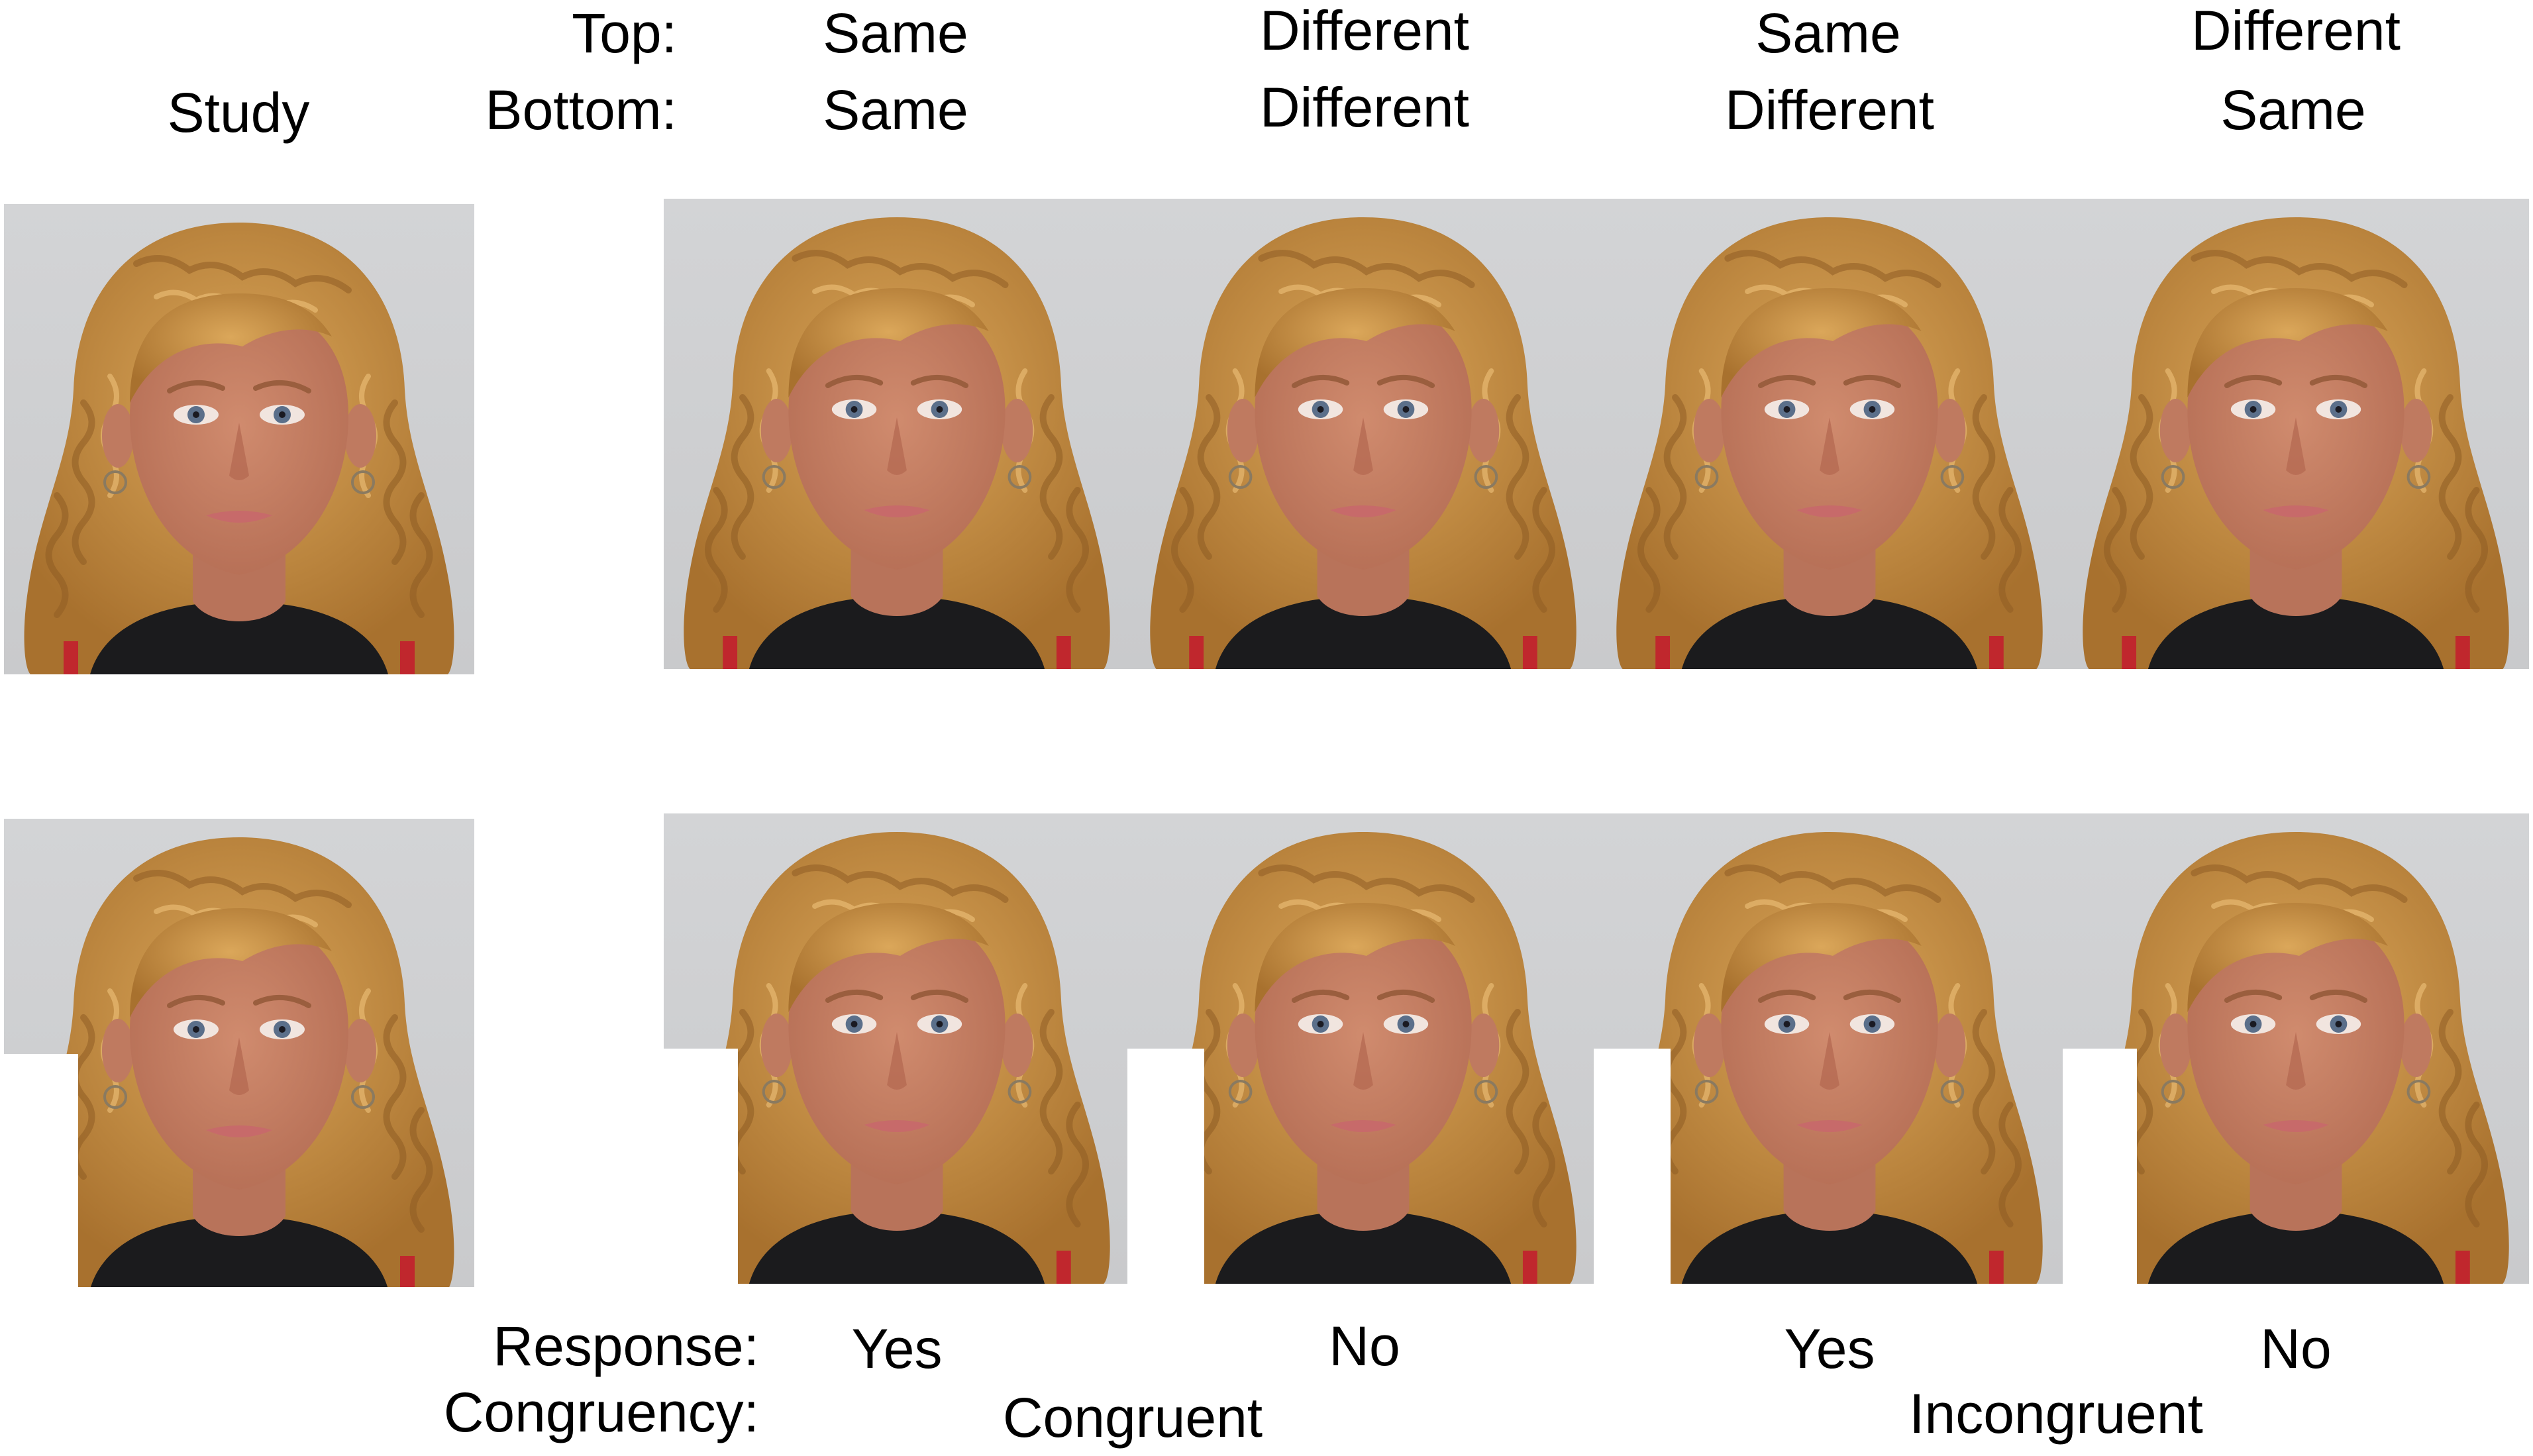 The width and height of the screenshot is (2533, 1456). I want to click on response-1: Yes, so click(897, 1349).